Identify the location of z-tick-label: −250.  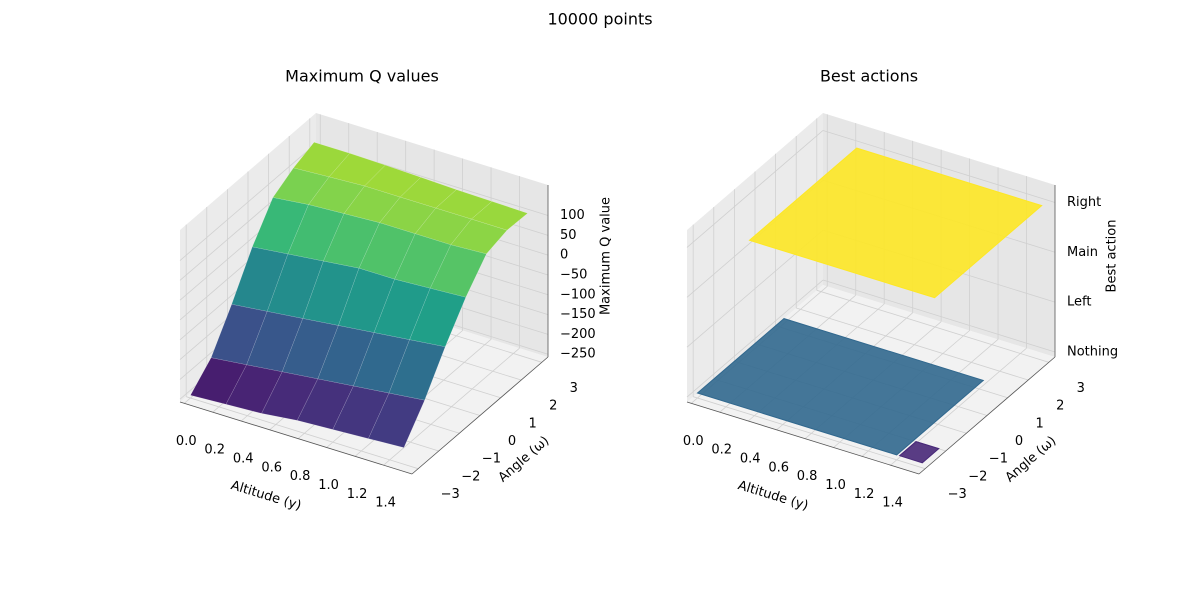
(578, 354).